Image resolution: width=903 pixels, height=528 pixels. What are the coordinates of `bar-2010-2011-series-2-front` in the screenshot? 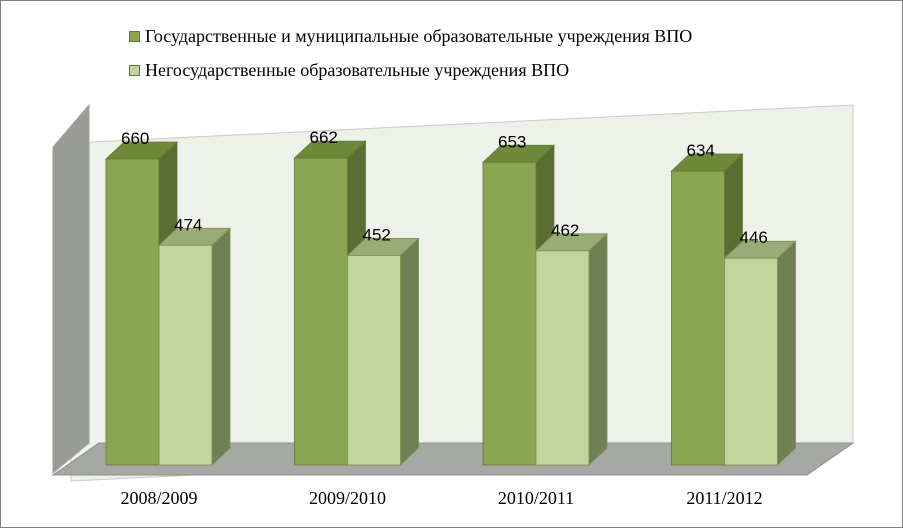 It's located at (562, 358).